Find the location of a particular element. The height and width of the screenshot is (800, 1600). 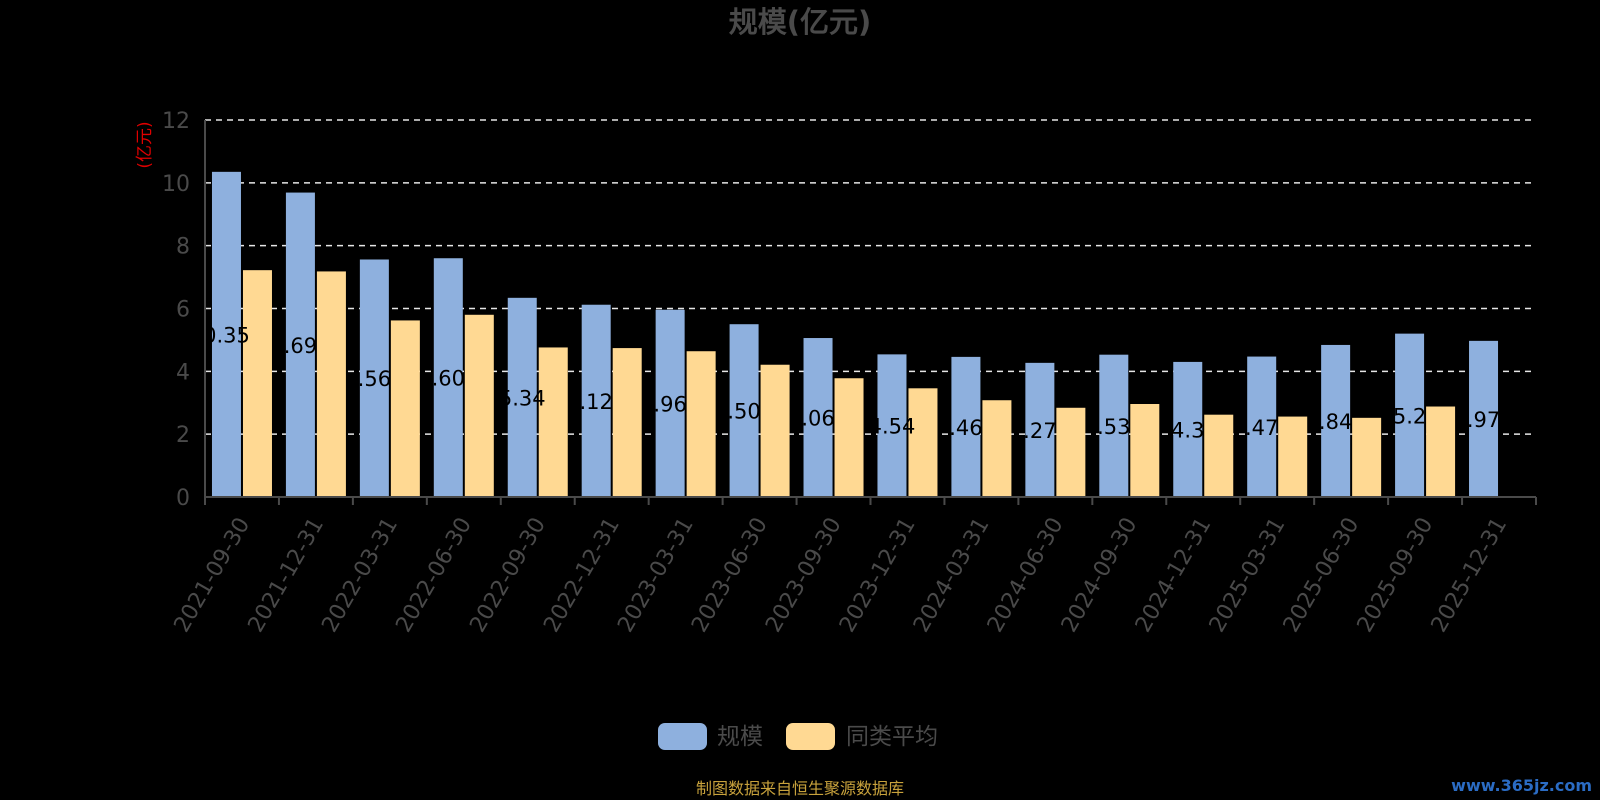

legend-swatch-scale is located at coordinates (682, 736).